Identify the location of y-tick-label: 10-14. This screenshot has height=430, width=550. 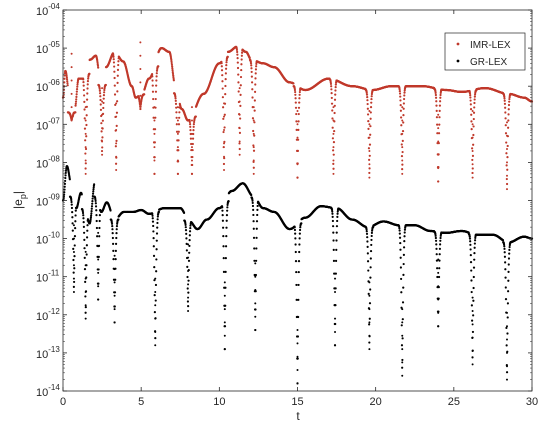
(48, 391).